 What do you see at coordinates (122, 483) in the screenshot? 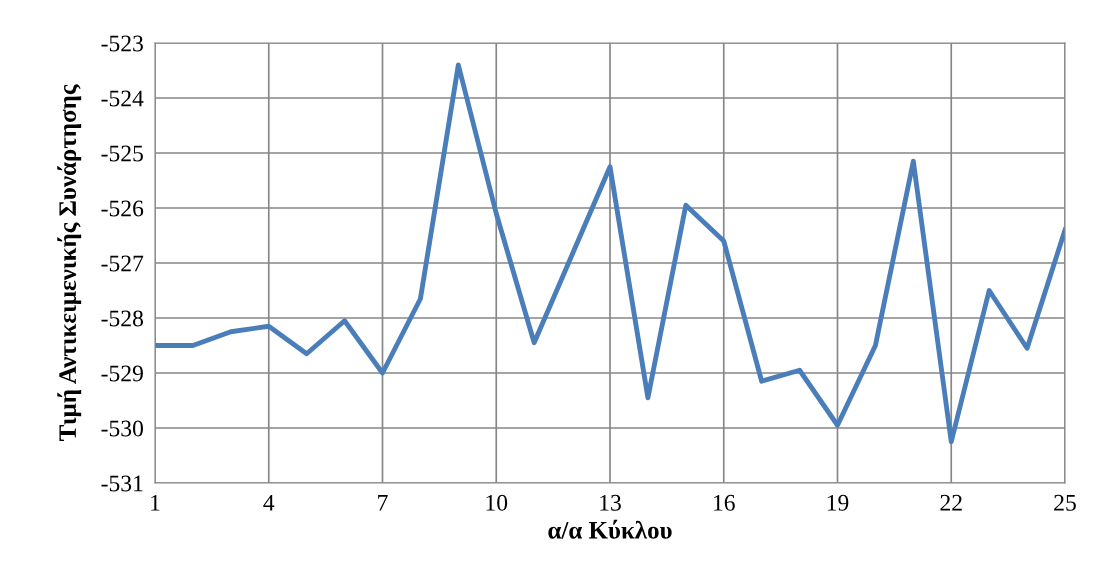
I see `y-tick-label: -531` at bounding box center [122, 483].